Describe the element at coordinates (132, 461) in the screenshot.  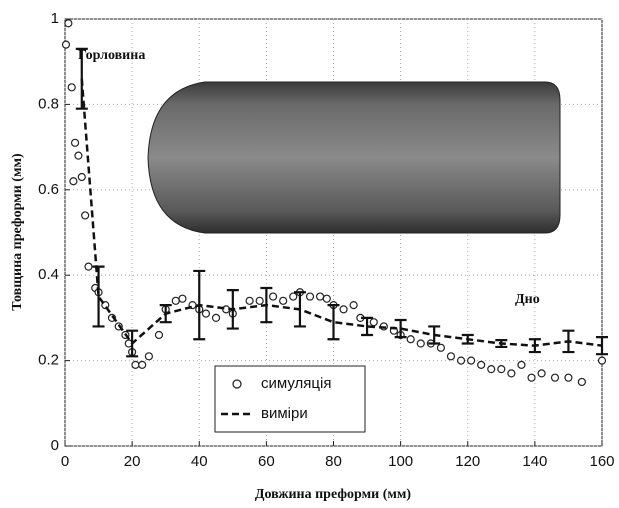
I see `x-tick-label: 20` at that location.